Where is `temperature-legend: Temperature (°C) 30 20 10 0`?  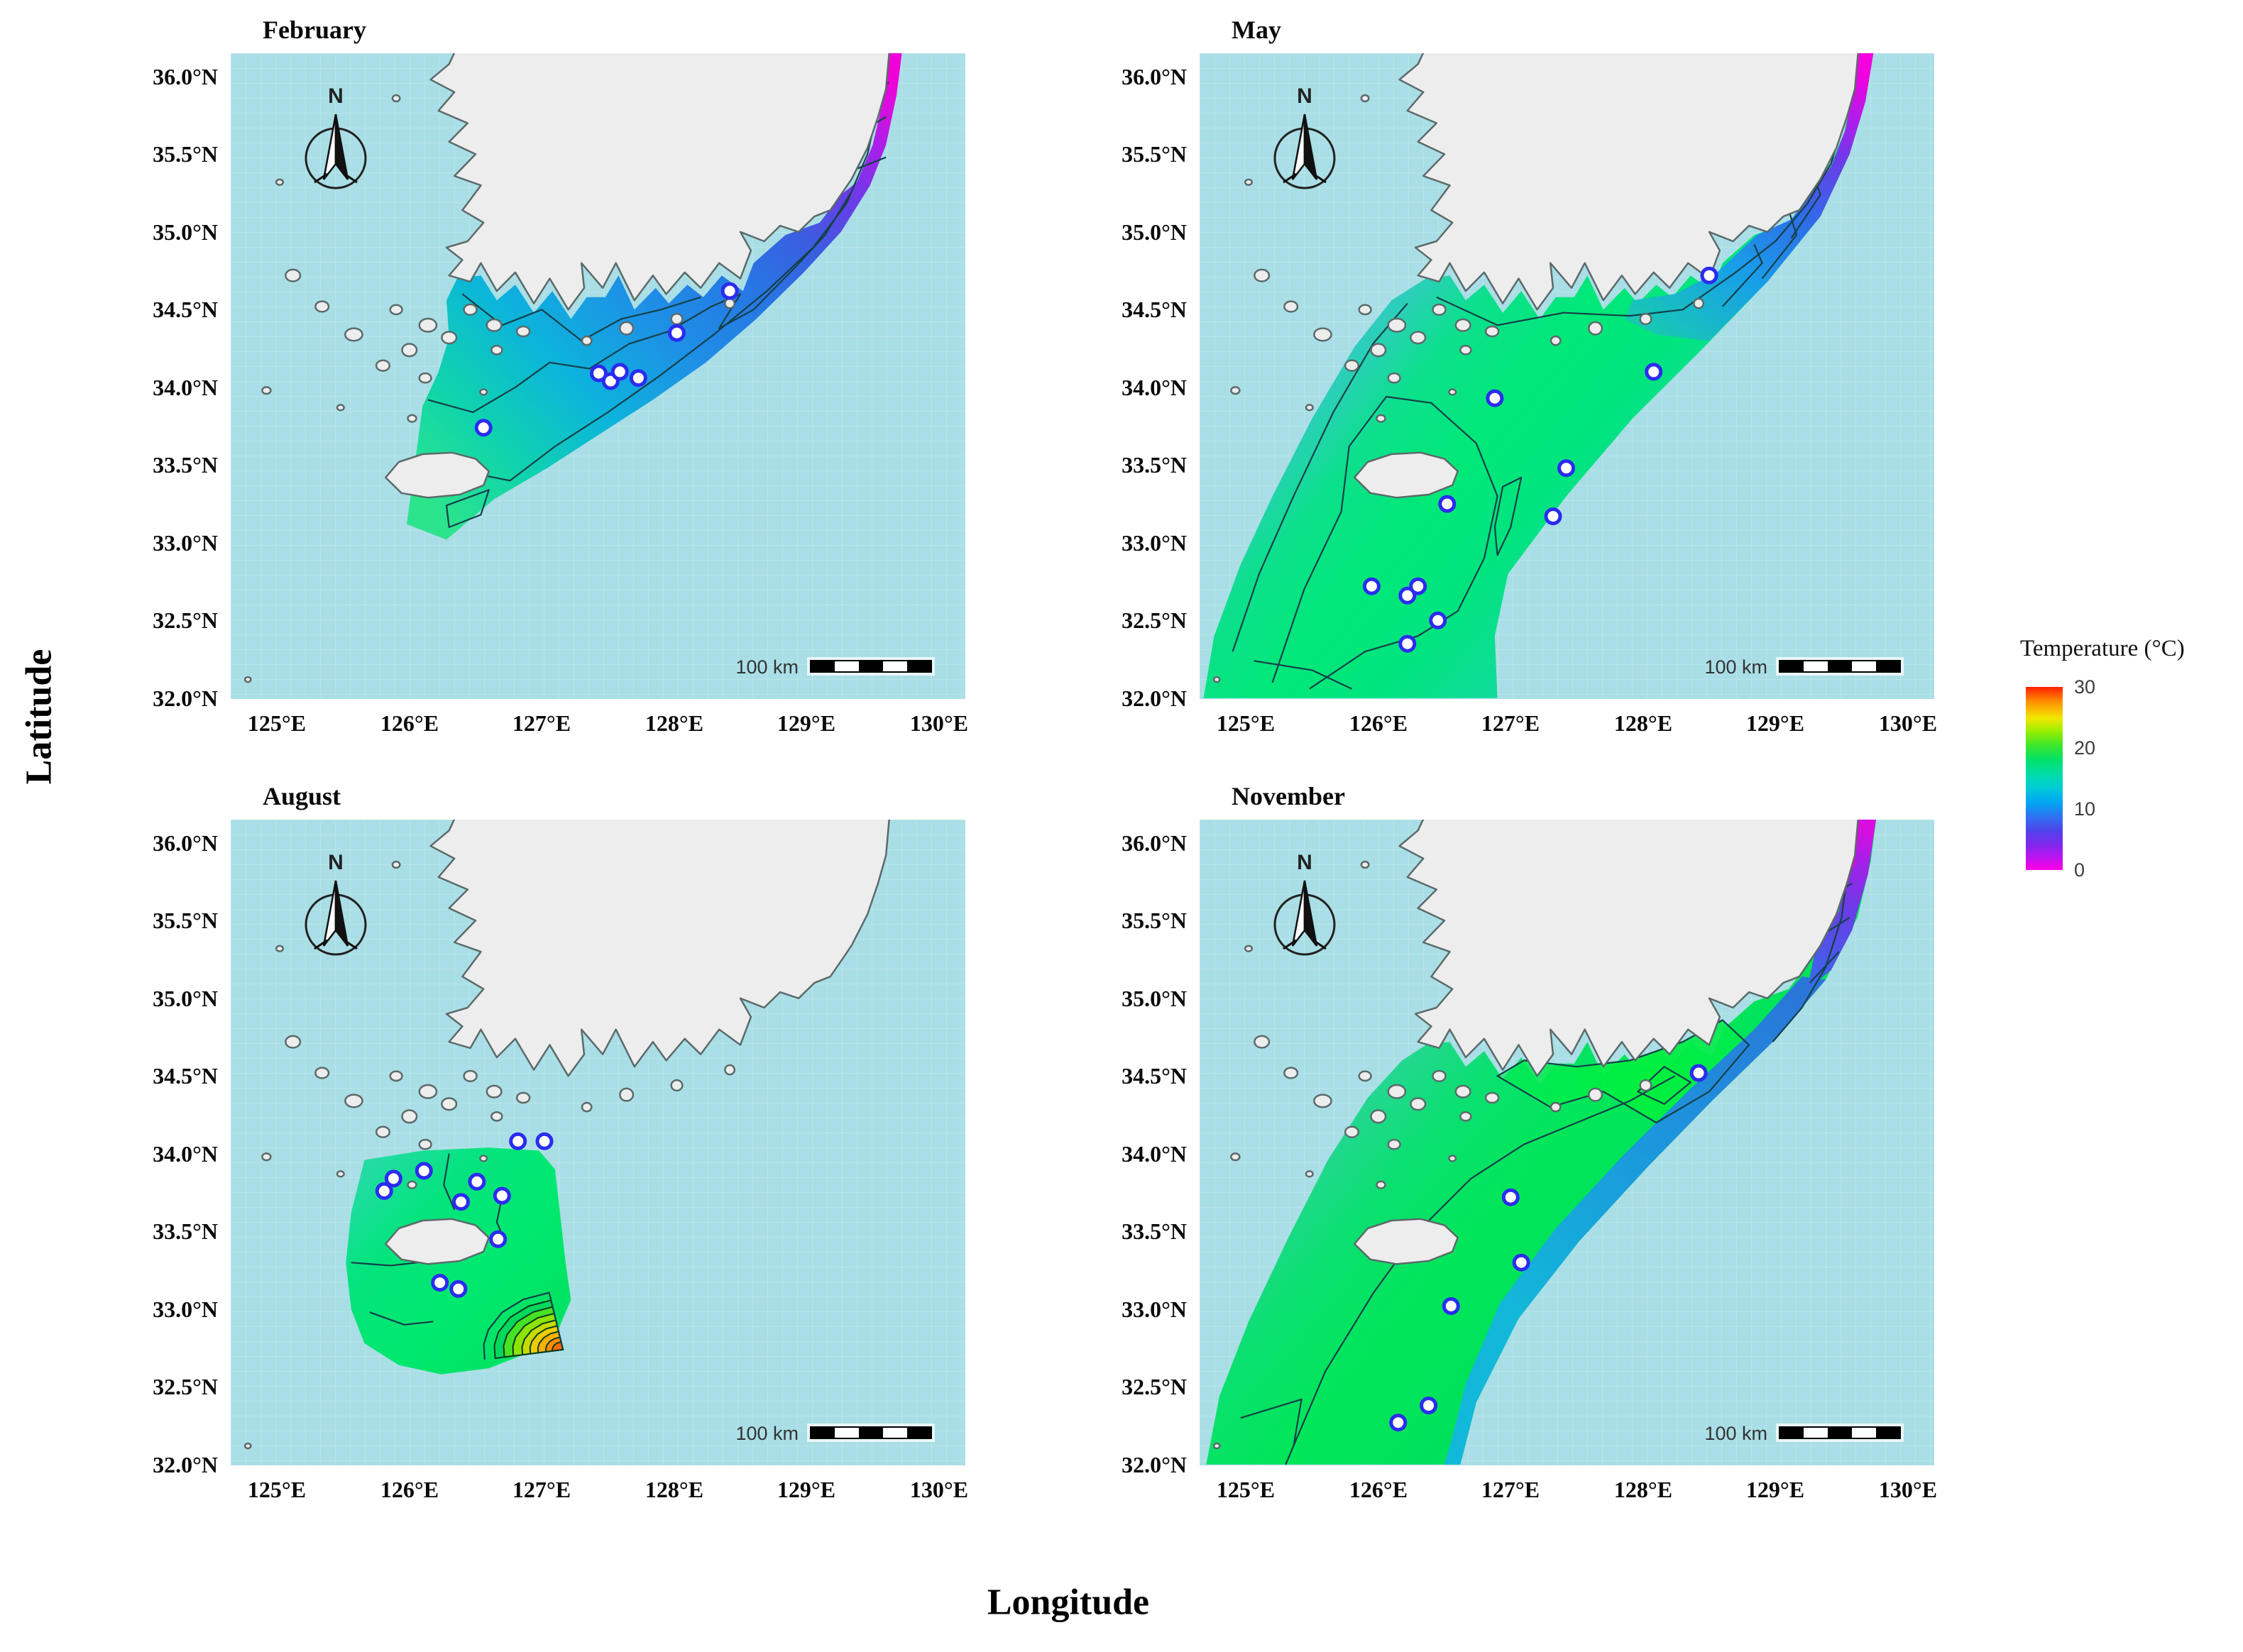 temperature-legend: Temperature (°C) 30 20 10 0 is located at coordinates (2129, 792).